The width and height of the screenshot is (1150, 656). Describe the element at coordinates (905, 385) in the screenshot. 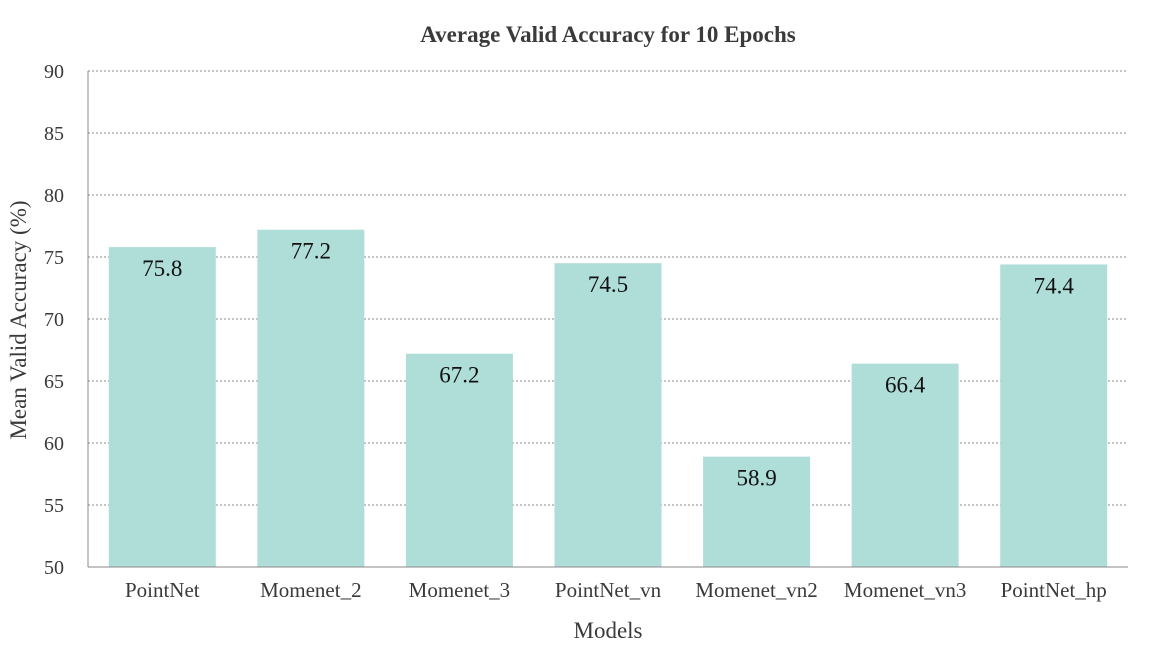

I see `data-label: 66.4` at that location.